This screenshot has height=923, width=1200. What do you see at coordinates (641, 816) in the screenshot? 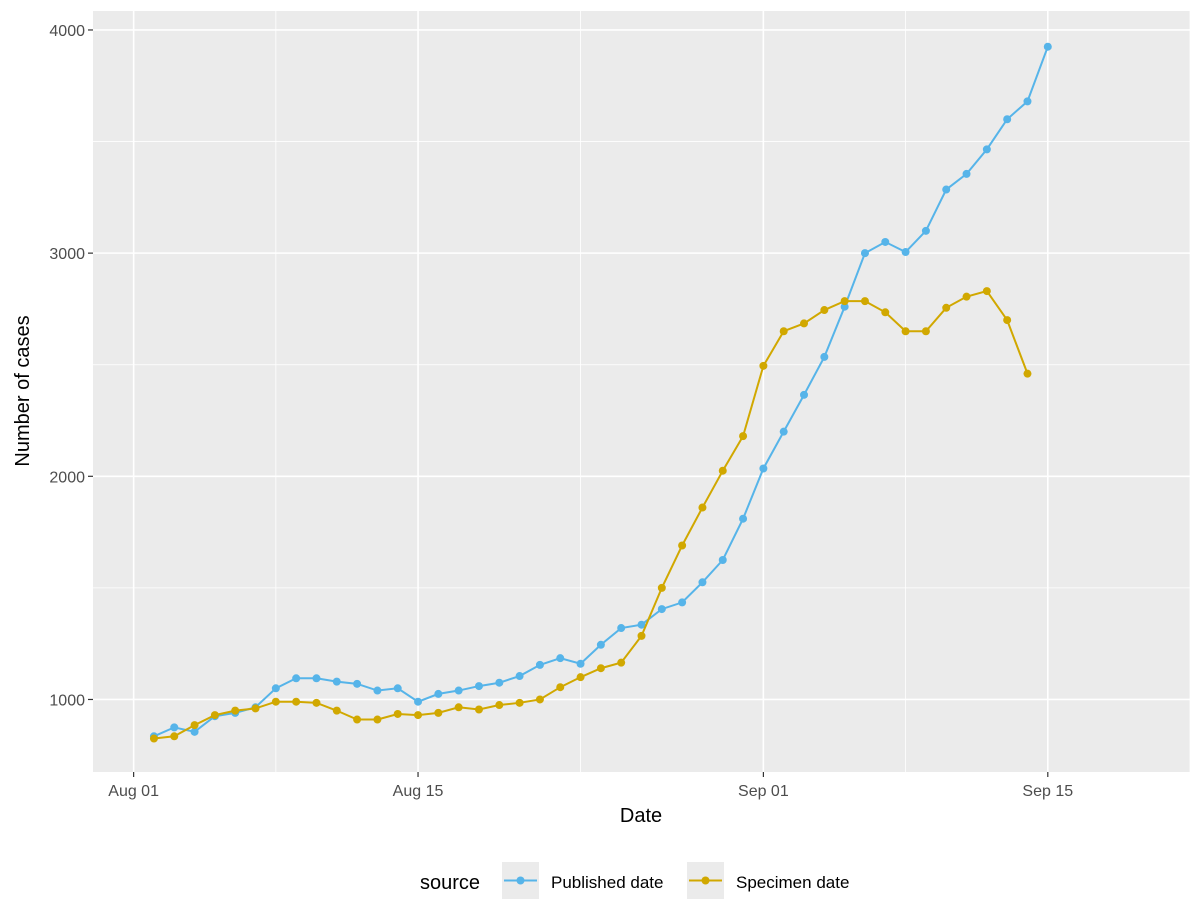
I see `x-axis-title: Date` at bounding box center [641, 816].